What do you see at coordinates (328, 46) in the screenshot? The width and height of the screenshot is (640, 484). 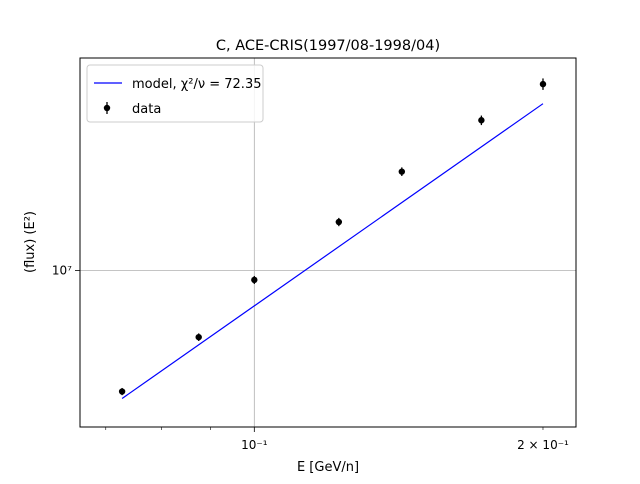 I see `chart-title: C, ACE-CRIS(1997/08-1998/04)` at bounding box center [328, 46].